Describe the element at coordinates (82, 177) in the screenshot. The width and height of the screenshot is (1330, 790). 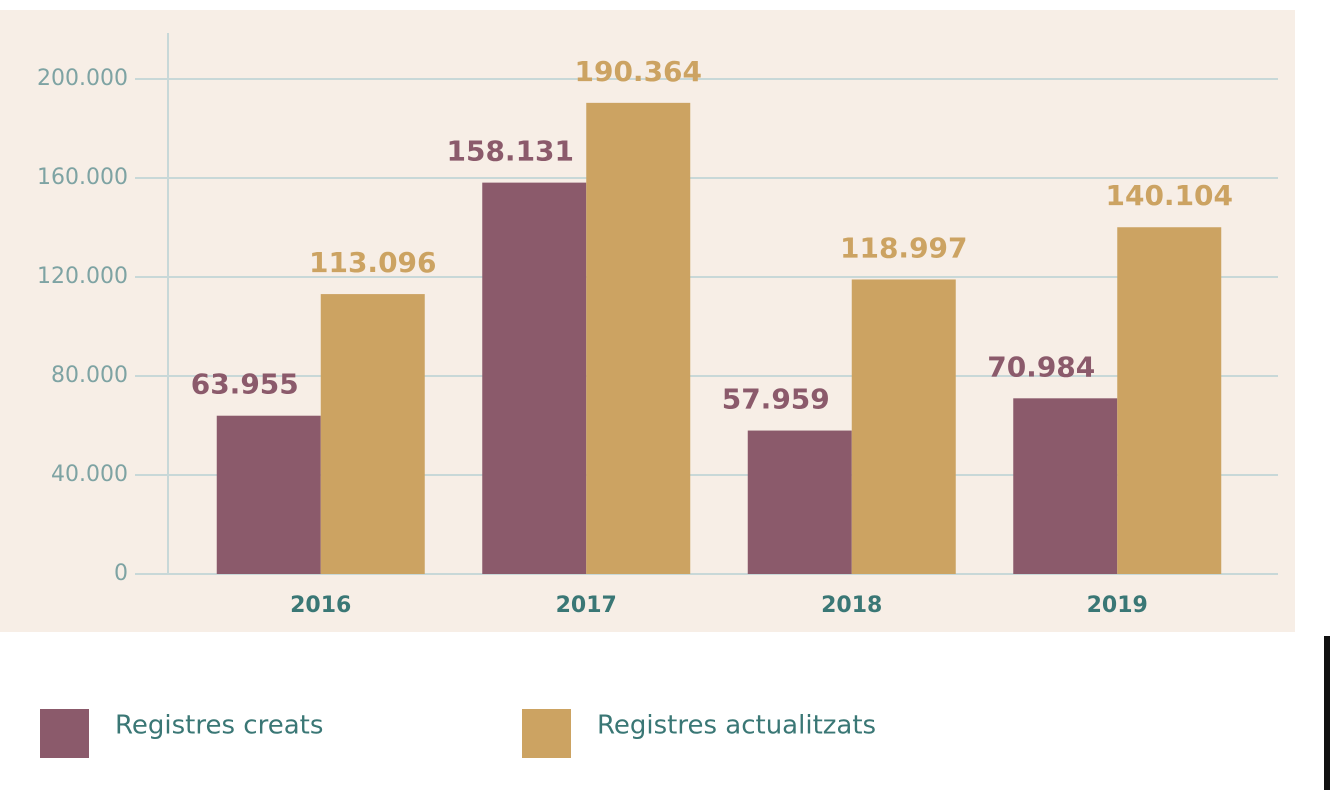
I see `y-tick-label: 160.000` at that location.